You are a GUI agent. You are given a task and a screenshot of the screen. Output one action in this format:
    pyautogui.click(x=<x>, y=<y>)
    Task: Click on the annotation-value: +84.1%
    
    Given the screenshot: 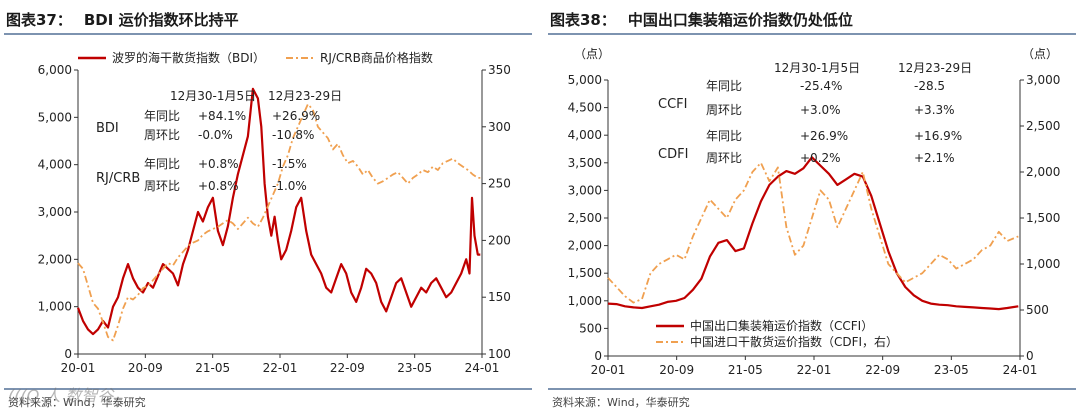 What is the action you would take?
    pyautogui.click(x=222, y=116)
    